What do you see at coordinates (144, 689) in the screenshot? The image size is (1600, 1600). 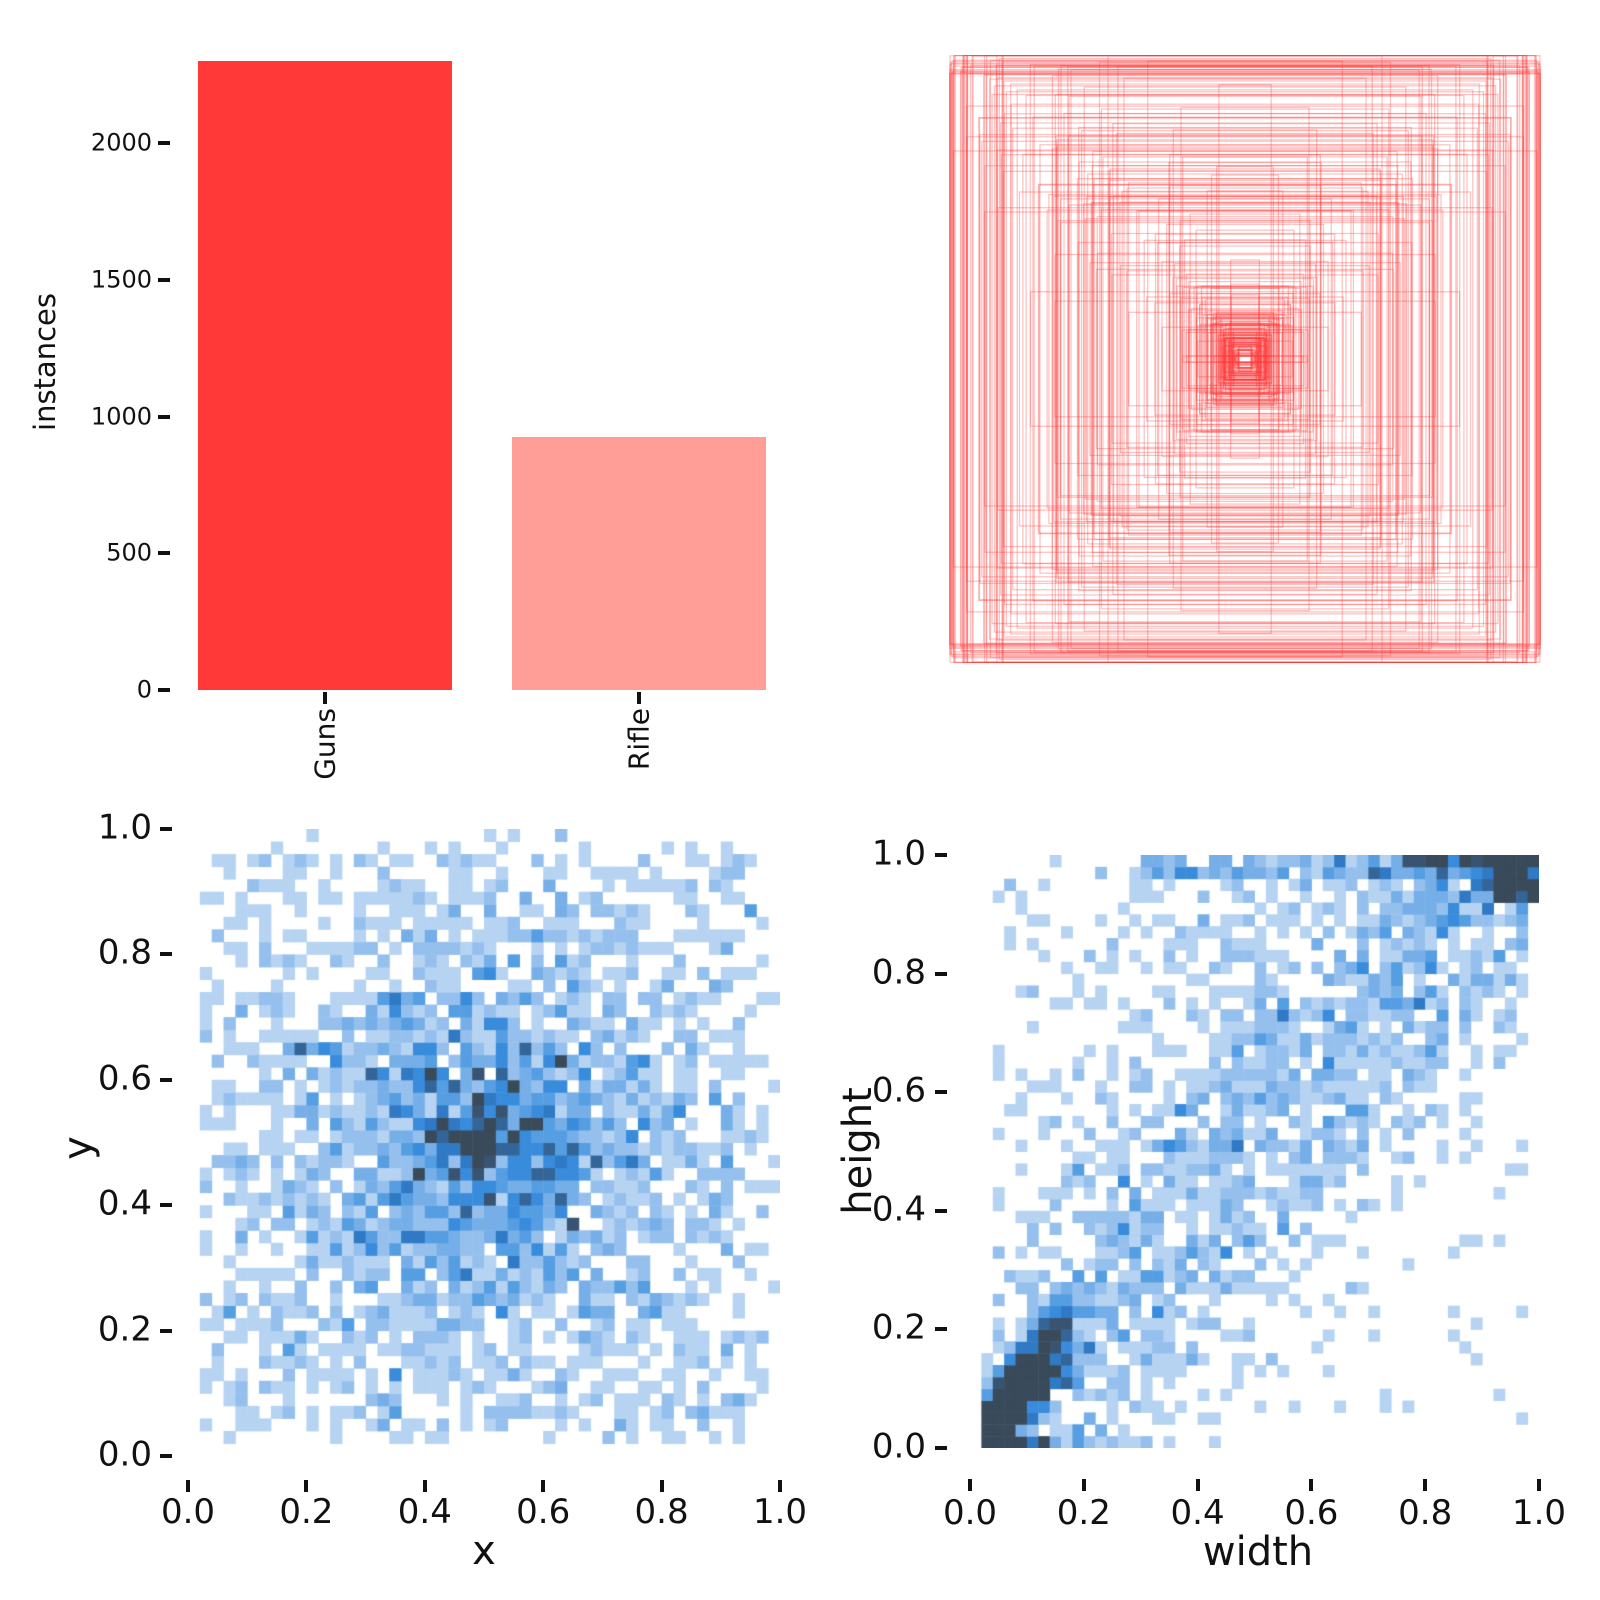 I see `y-tick-label: 0` at bounding box center [144, 689].